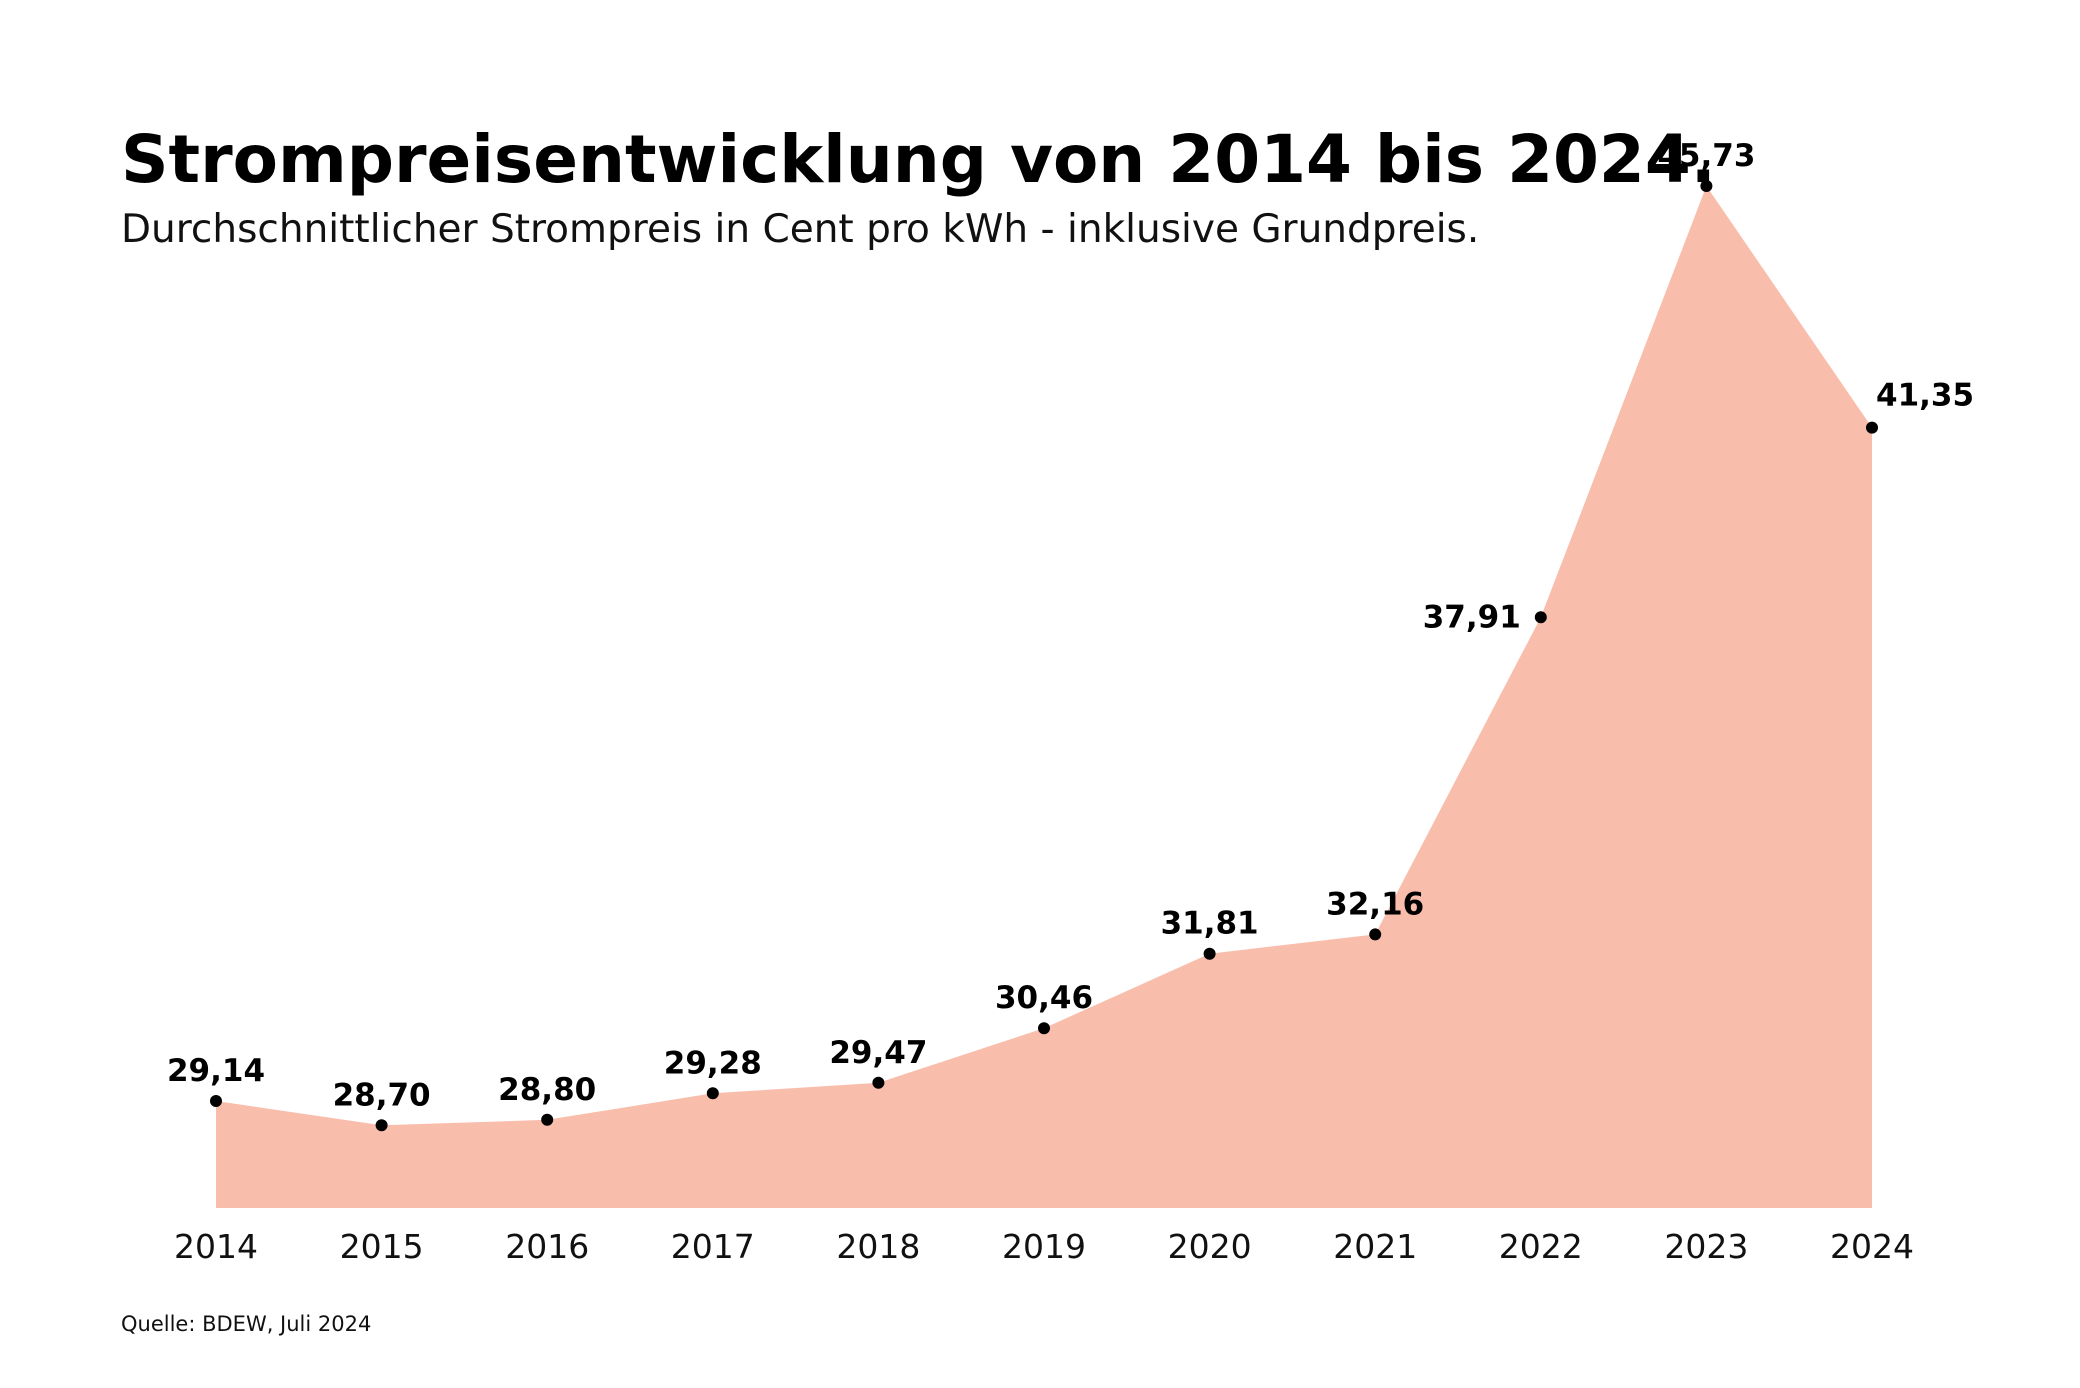 The height and width of the screenshot is (1388, 2080). Describe the element at coordinates (918, 159) in the screenshot. I see `chart-title: Strompreisentwicklung von 2014 bis 2024.` at that location.